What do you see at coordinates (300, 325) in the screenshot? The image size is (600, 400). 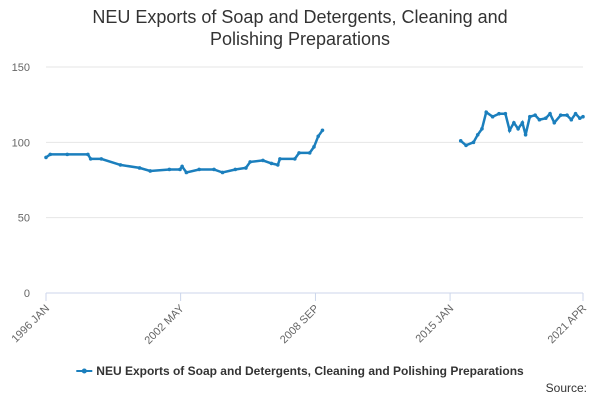 I see `x-tick-label: 2008 SEP` at bounding box center [300, 325].